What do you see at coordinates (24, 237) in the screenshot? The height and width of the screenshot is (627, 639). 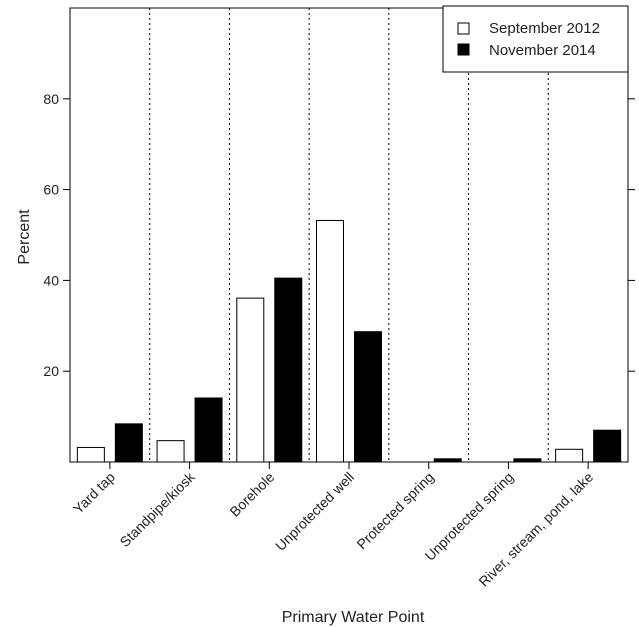 I see `y-axis-label: Percent` at bounding box center [24, 237].